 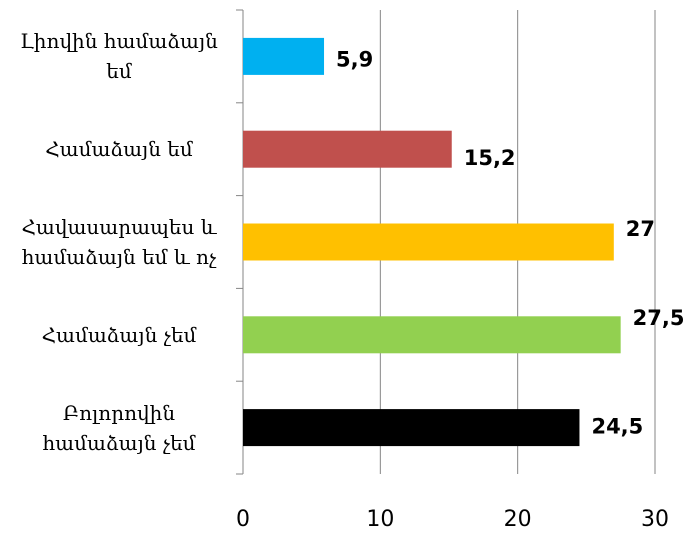 I want to click on value-label: 15,2, so click(x=490, y=158).